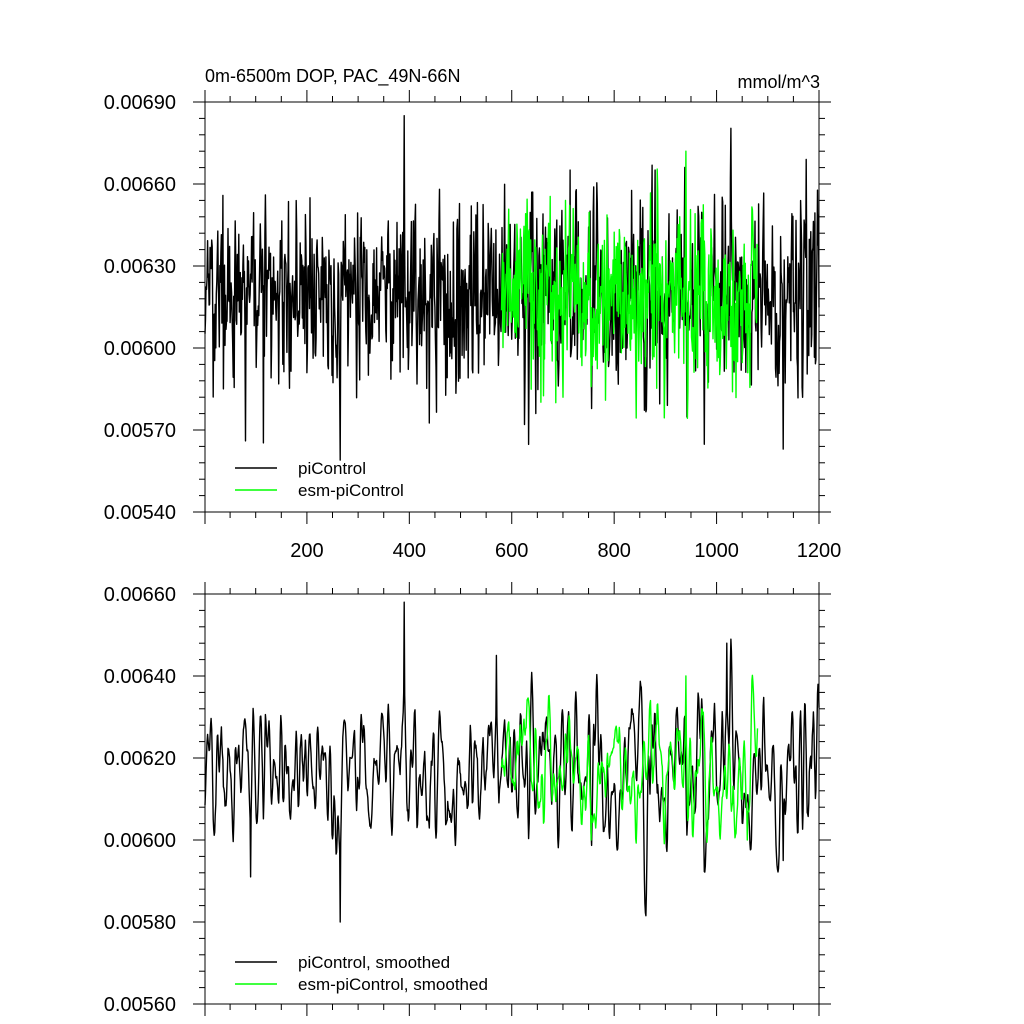  What do you see at coordinates (779, 82) in the screenshot?
I see `units-label: mmol/m^3` at bounding box center [779, 82].